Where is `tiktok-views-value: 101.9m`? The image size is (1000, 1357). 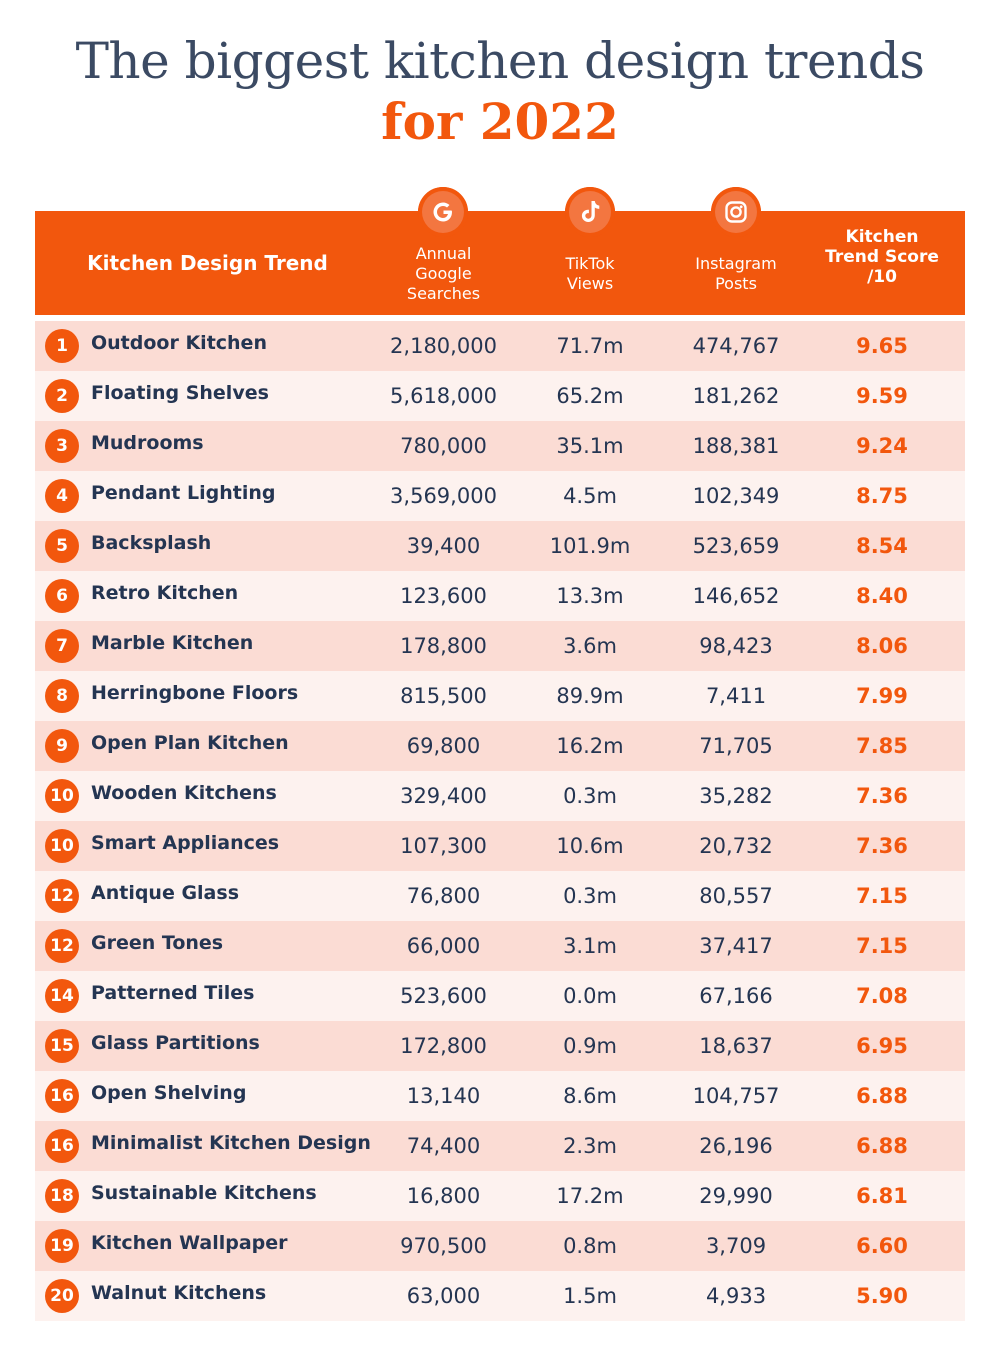
tiktok-views-value: 101.9m is located at coordinates (590, 546).